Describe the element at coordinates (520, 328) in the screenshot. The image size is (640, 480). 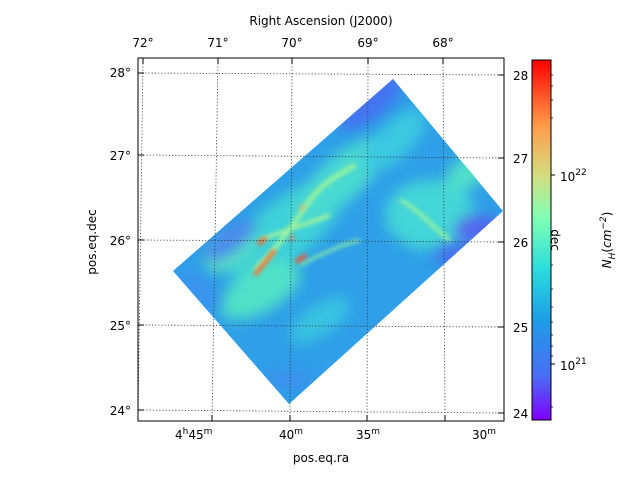
I see `right-tick-label: 25` at that location.